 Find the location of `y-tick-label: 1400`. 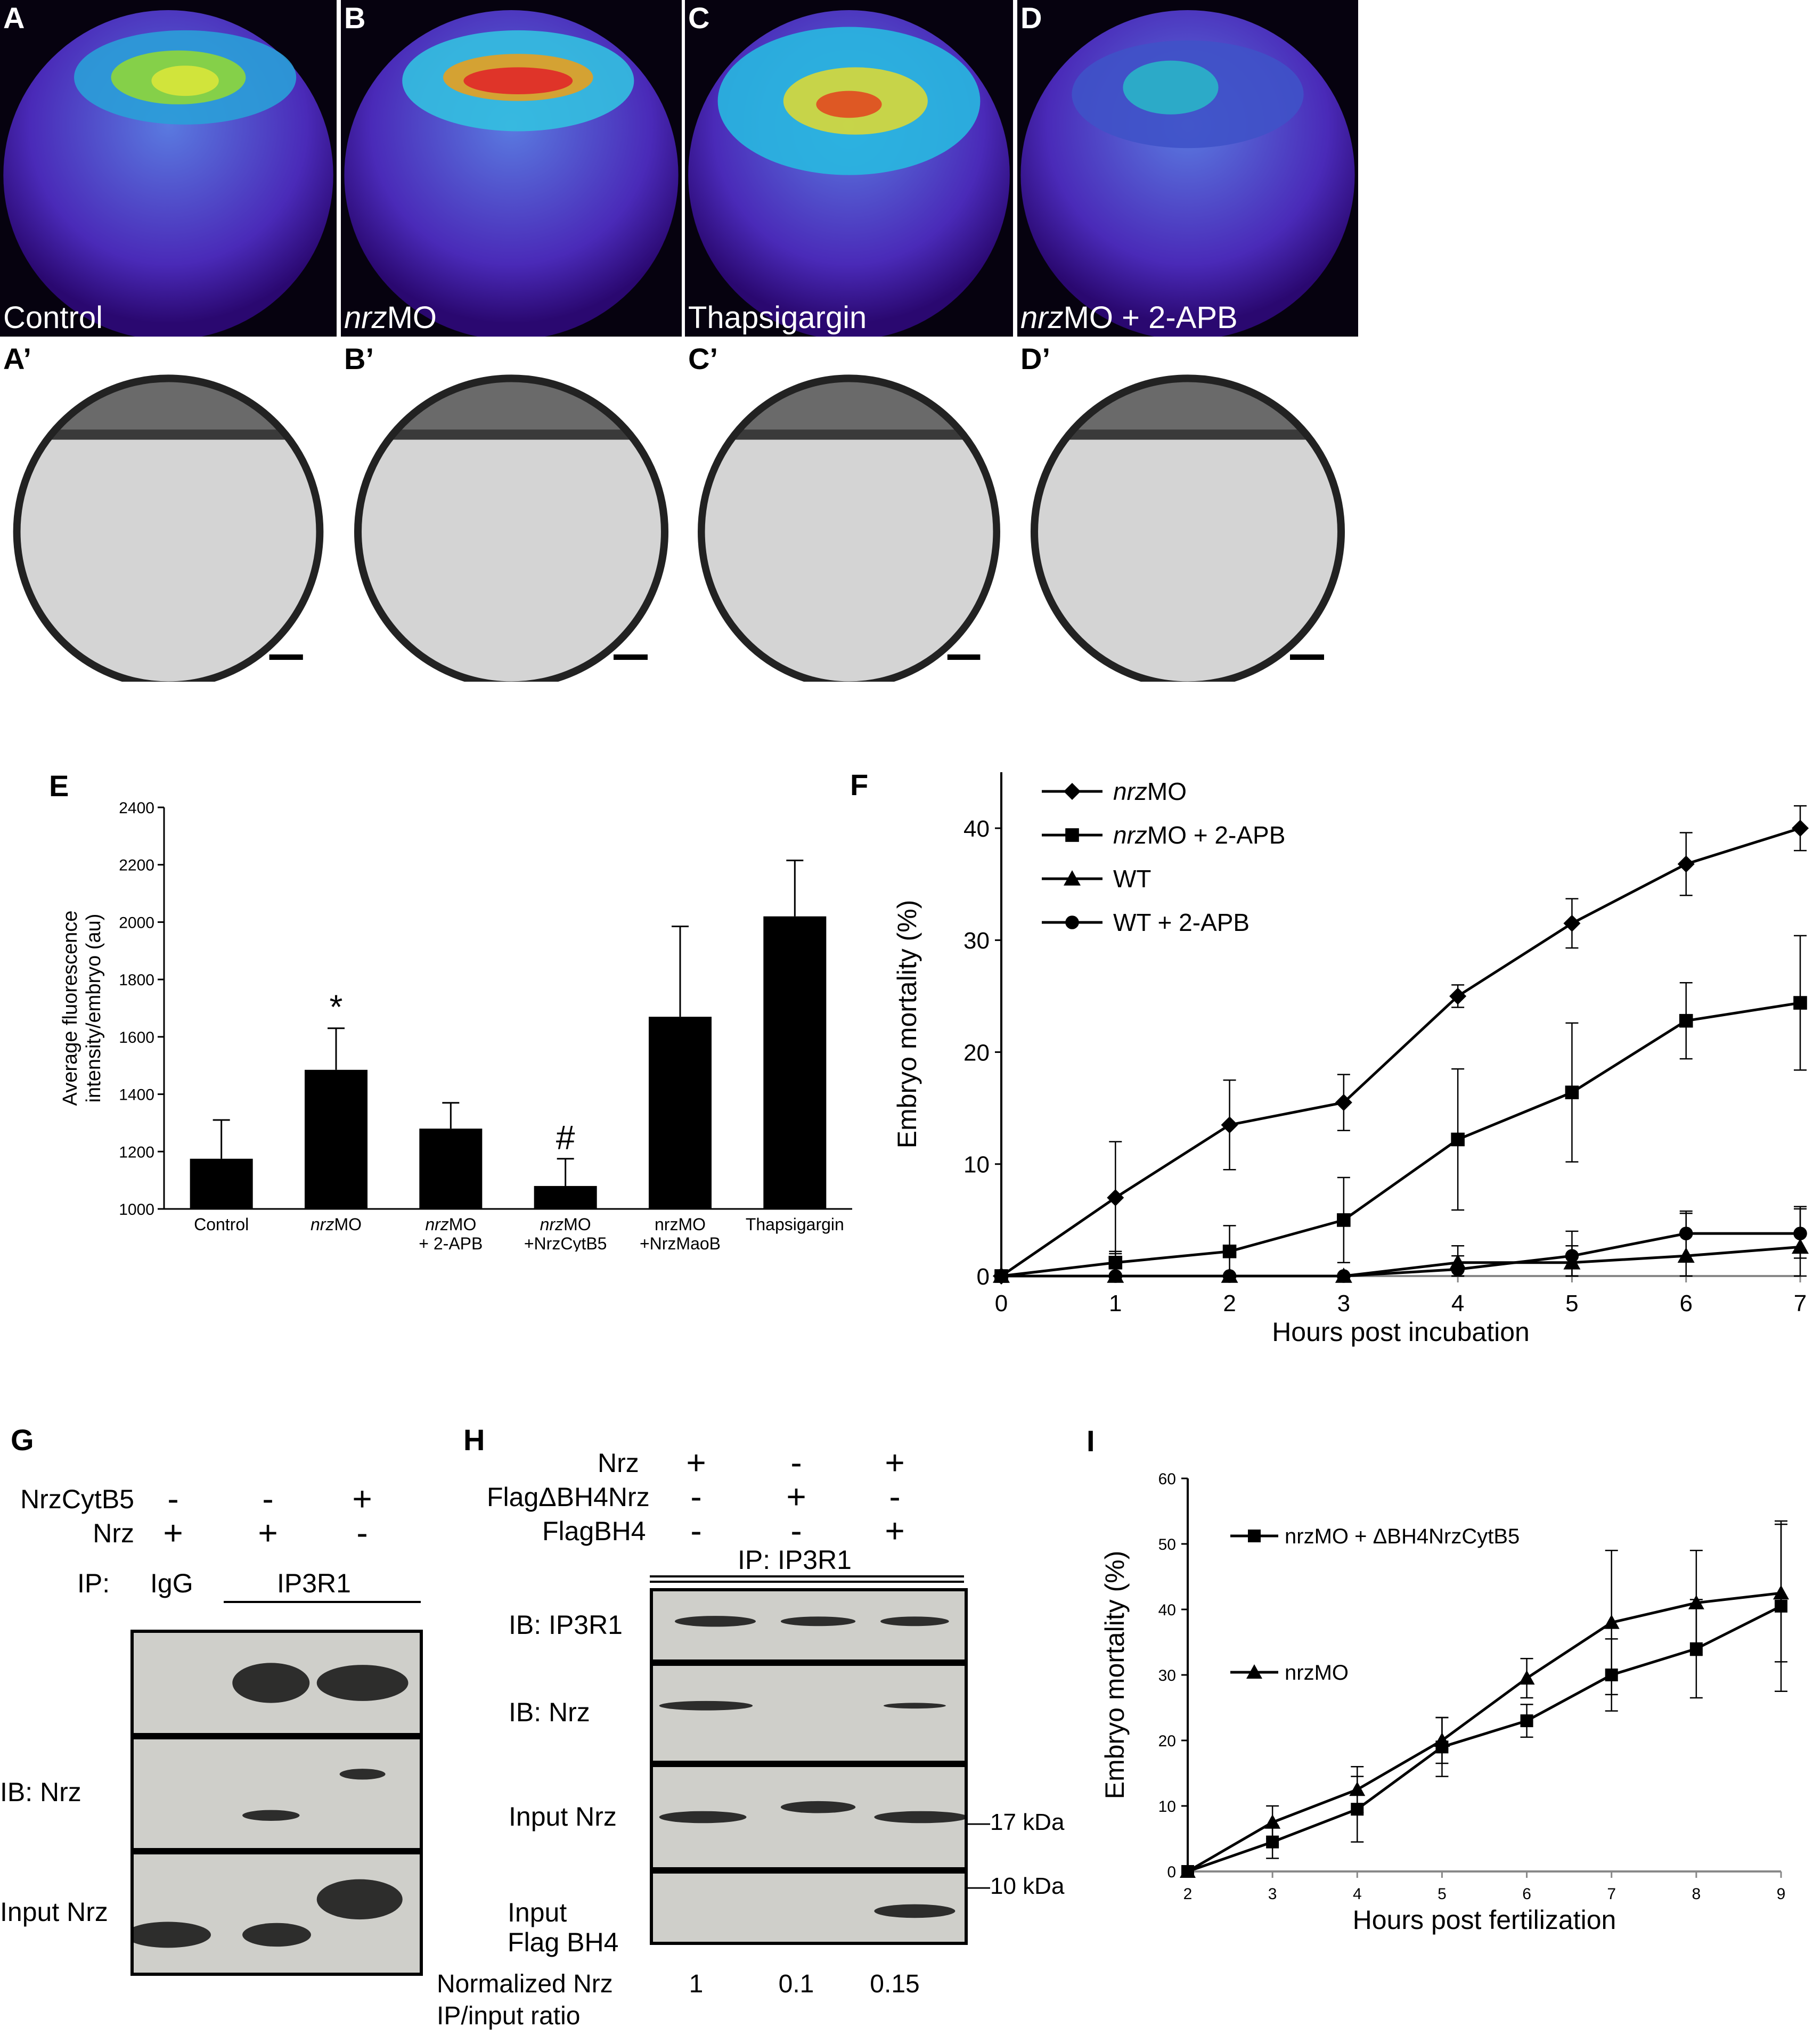

y-tick-label: 1400 is located at coordinates (136, 1095).